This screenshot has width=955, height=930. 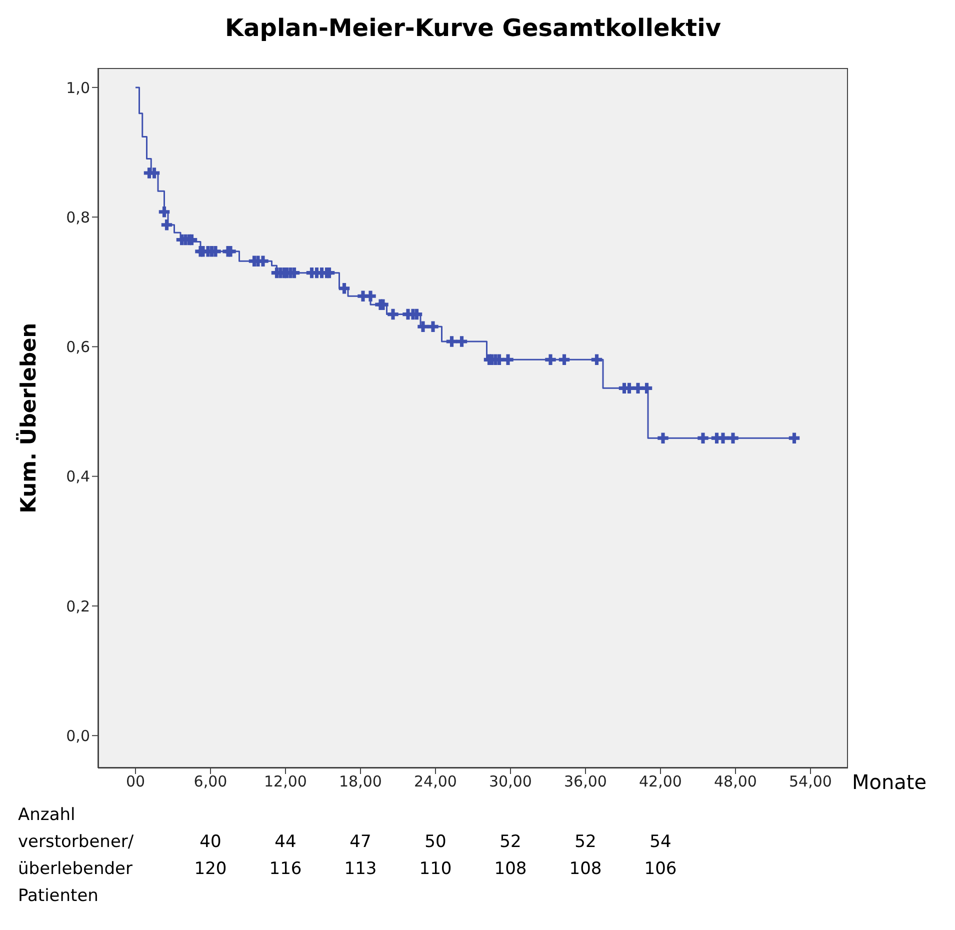 What do you see at coordinates (78, 87) in the screenshot?
I see `y-tick-label: 1,0` at bounding box center [78, 87].